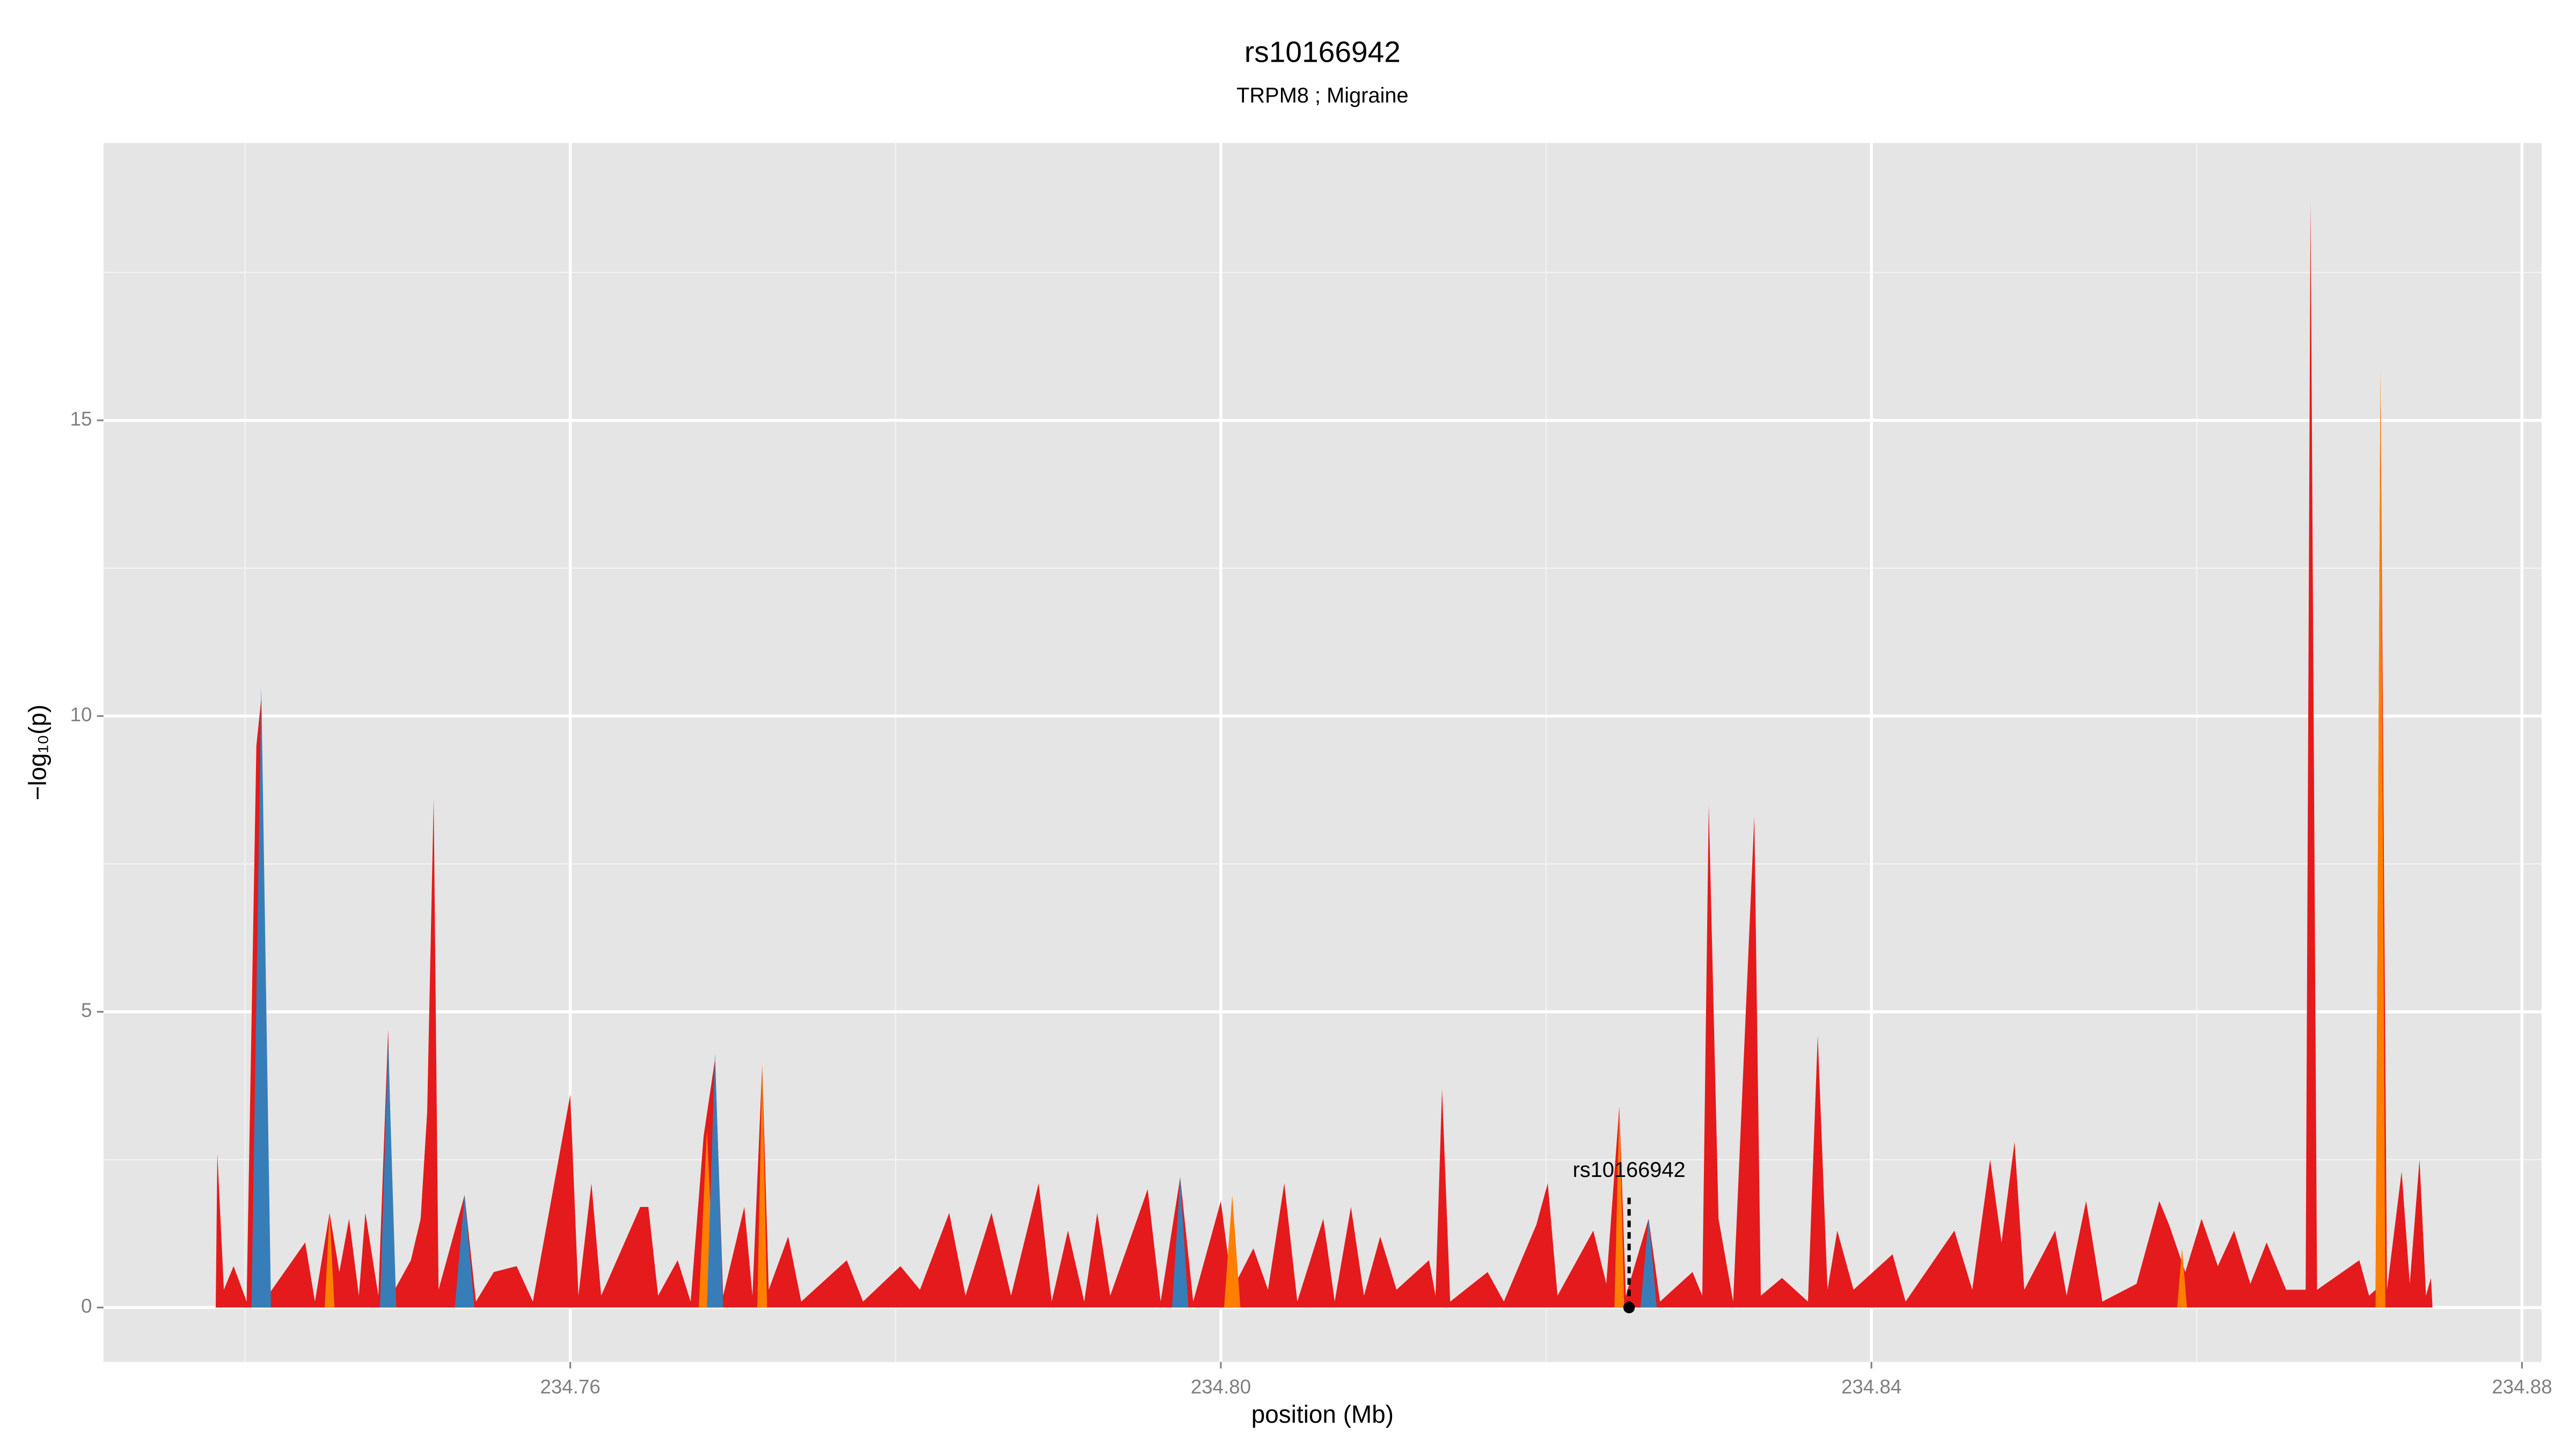  Describe the element at coordinates (81, 419) in the screenshot. I see `y-tick-label: 15` at that location.